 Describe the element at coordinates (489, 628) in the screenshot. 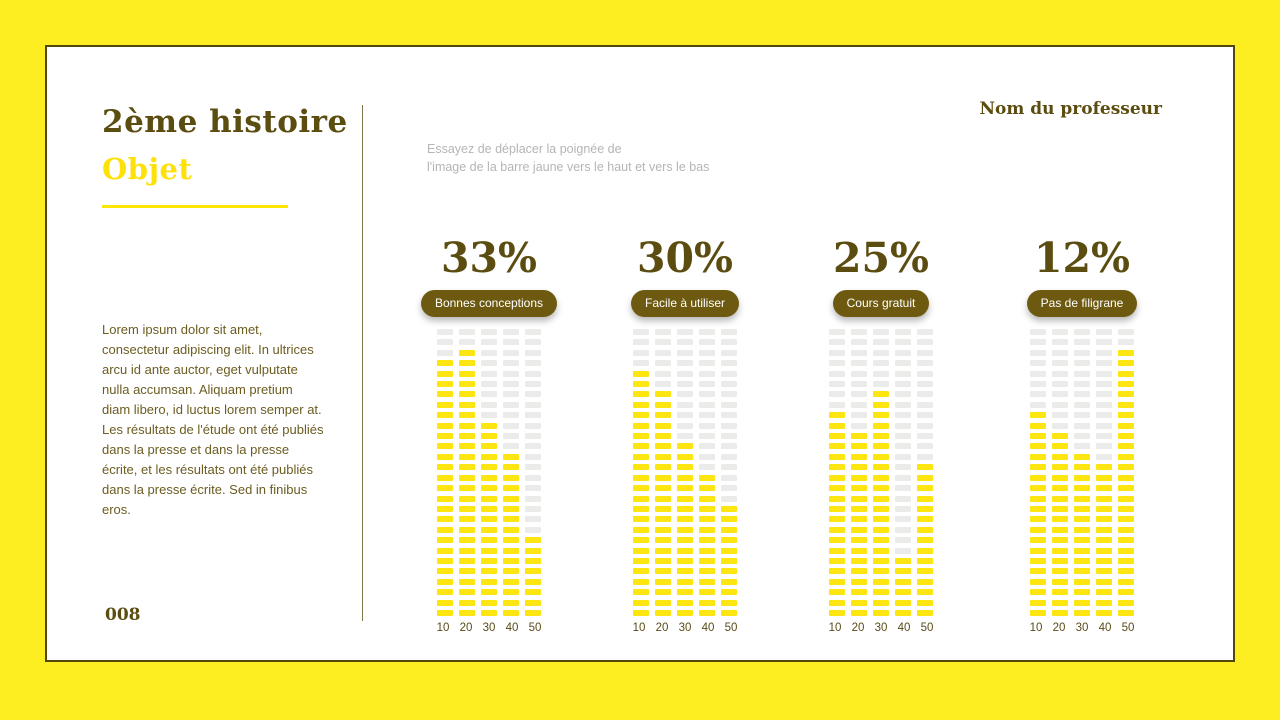

I see `x-axis-tick: 30` at that location.